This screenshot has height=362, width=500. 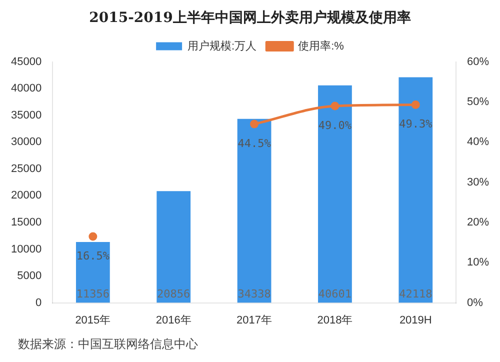 What do you see at coordinates (26, 62) in the screenshot?
I see `y-tick-label: 45000` at bounding box center [26, 62].